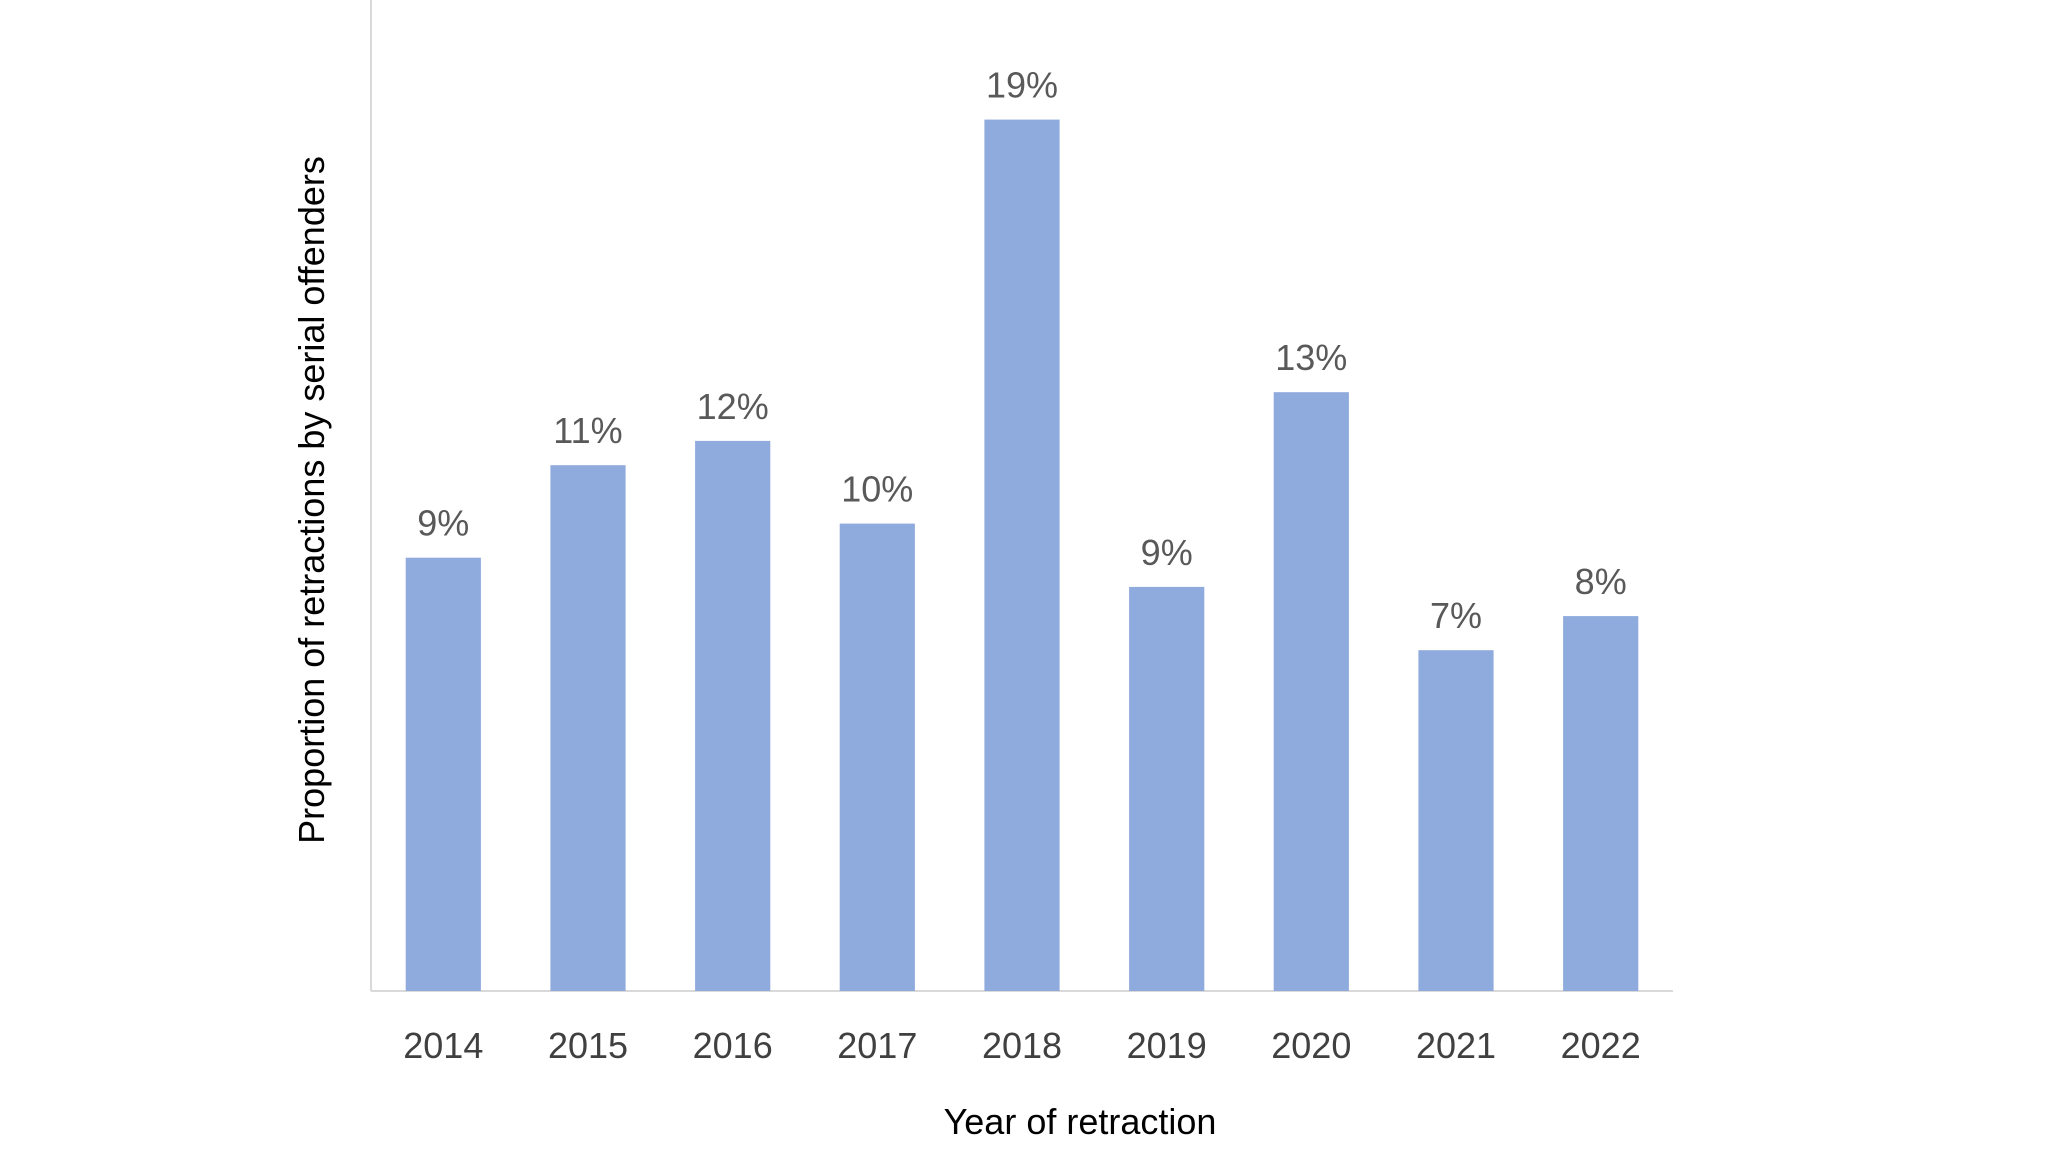 The height and width of the screenshot is (1161, 2048). What do you see at coordinates (587, 430) in the screenshot?
I see `value-label-2015: 11%` at bounding box center [587, 430].